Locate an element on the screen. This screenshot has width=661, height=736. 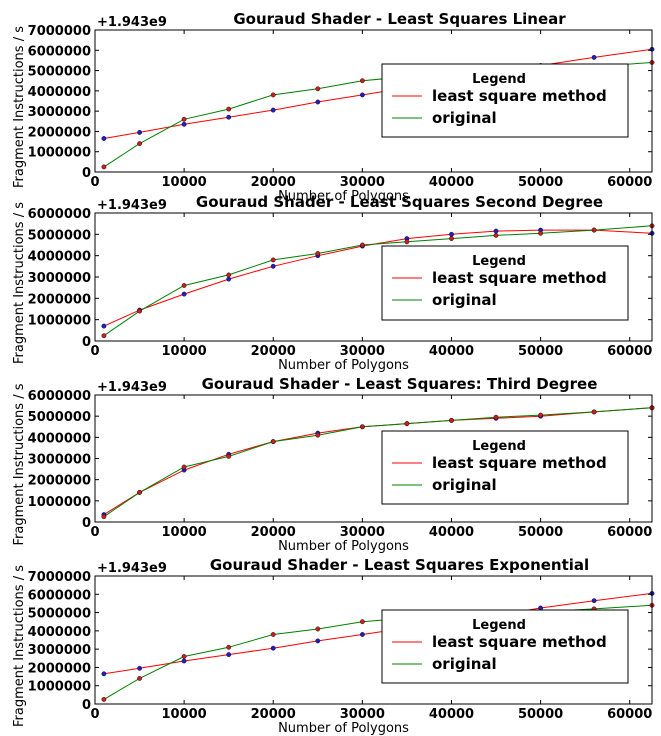
legend-box is located at coordinates (505, 646).